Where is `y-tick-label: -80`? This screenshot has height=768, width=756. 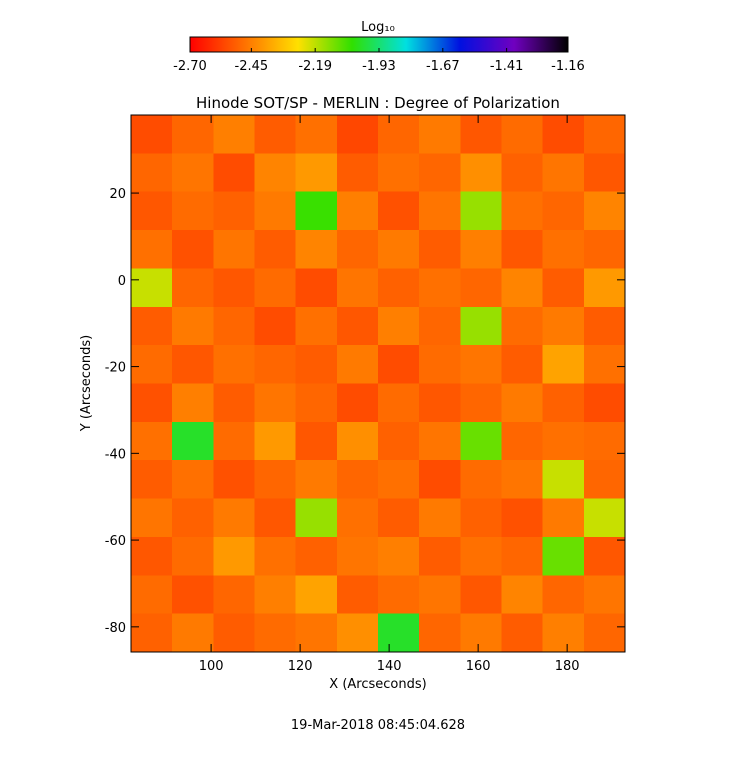 y-tick-label: -80 is located at coordinates (115, 628).